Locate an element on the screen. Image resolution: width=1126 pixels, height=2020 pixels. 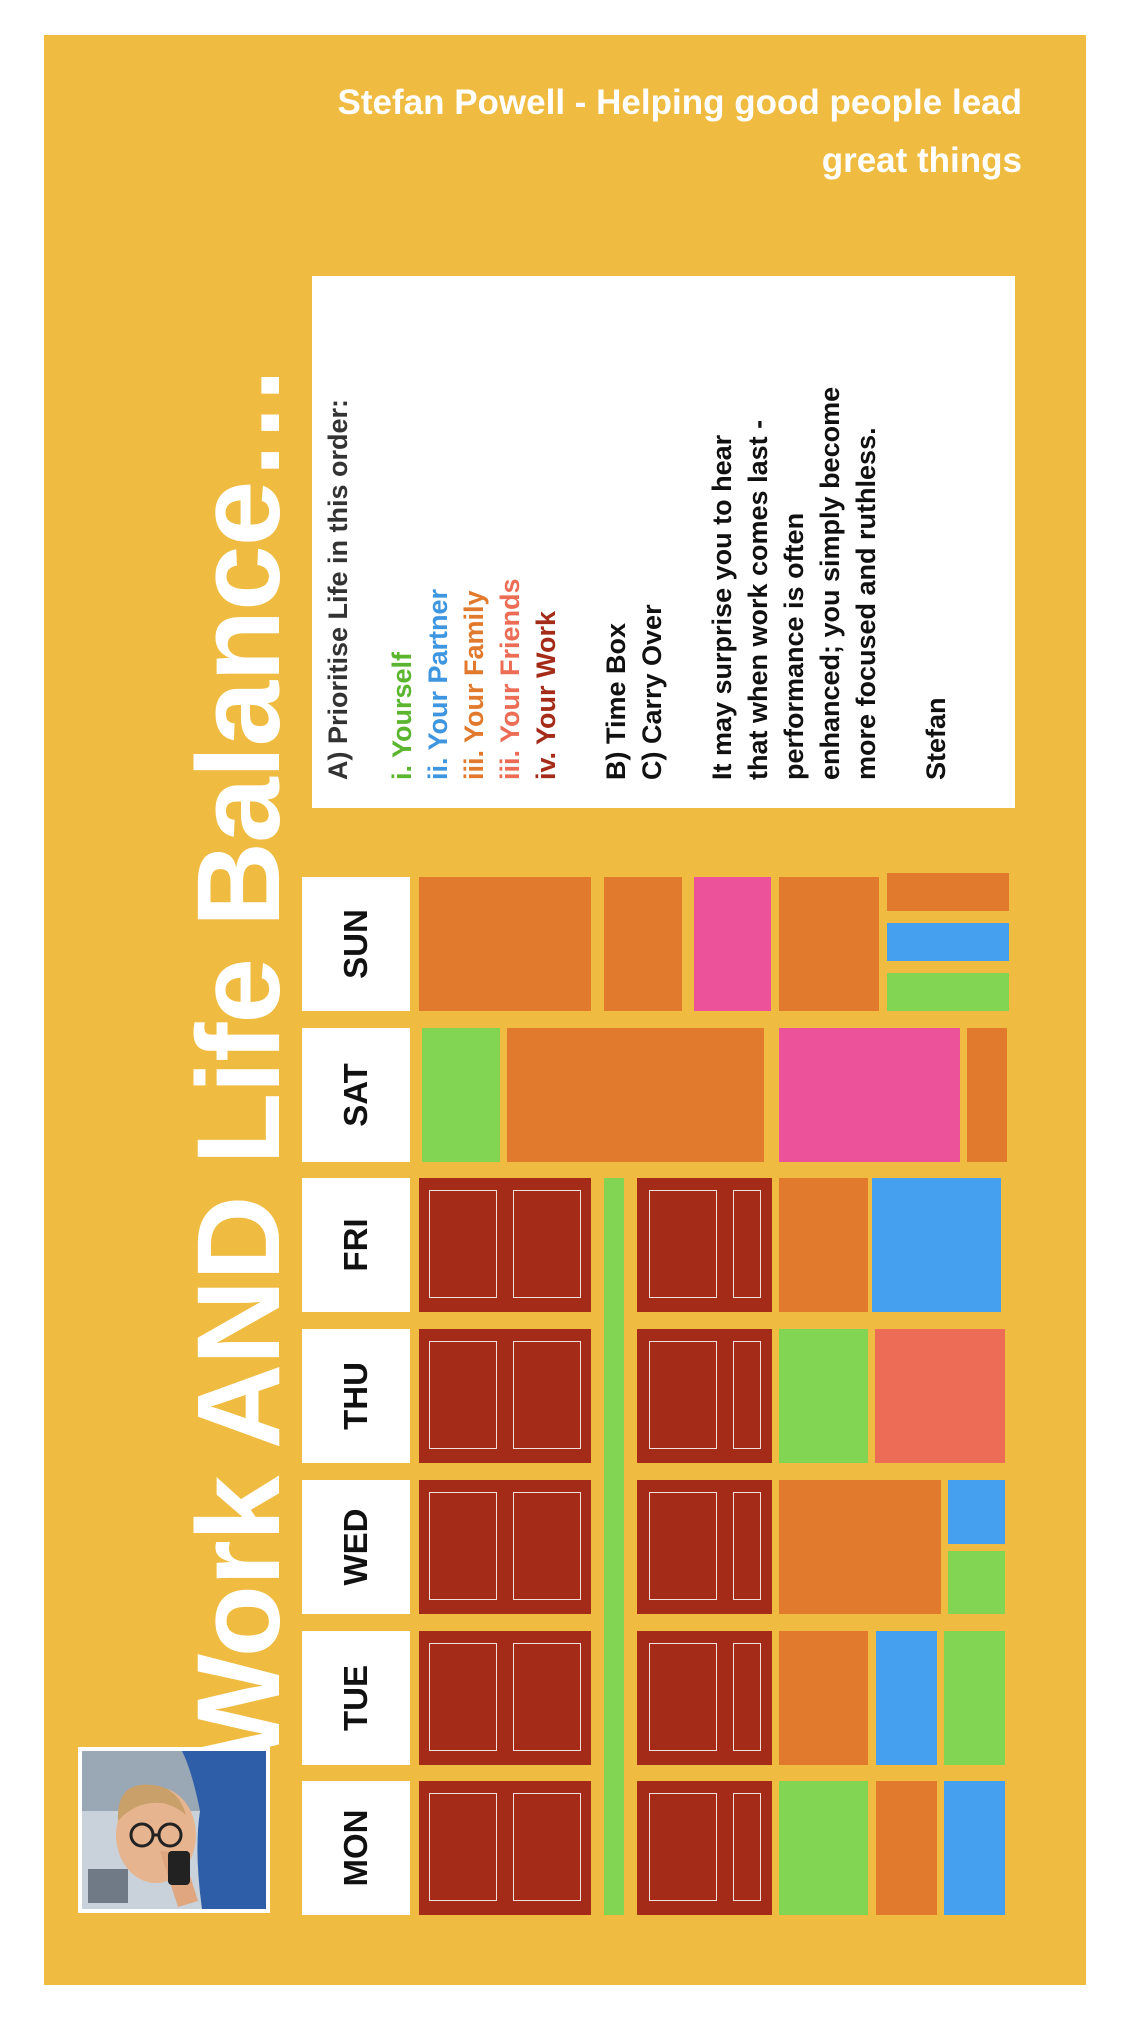
message-line: enhanced; you simply become is located at coordinates (830, 583).